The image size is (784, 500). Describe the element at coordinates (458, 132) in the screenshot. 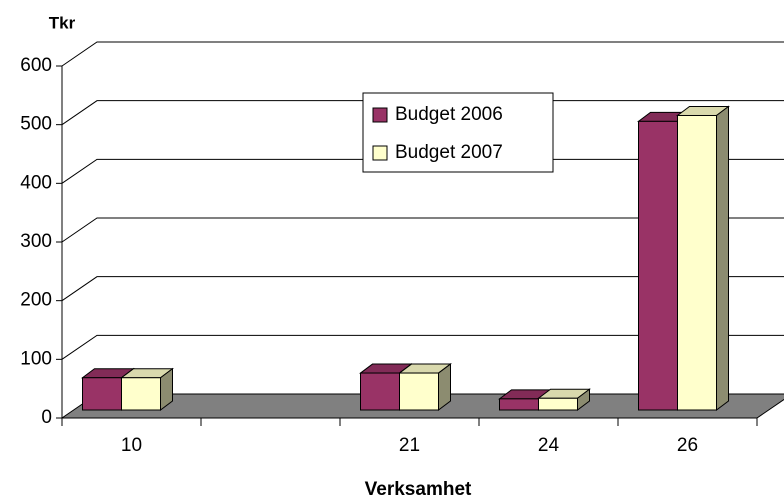

I see `legend-box` at that location.